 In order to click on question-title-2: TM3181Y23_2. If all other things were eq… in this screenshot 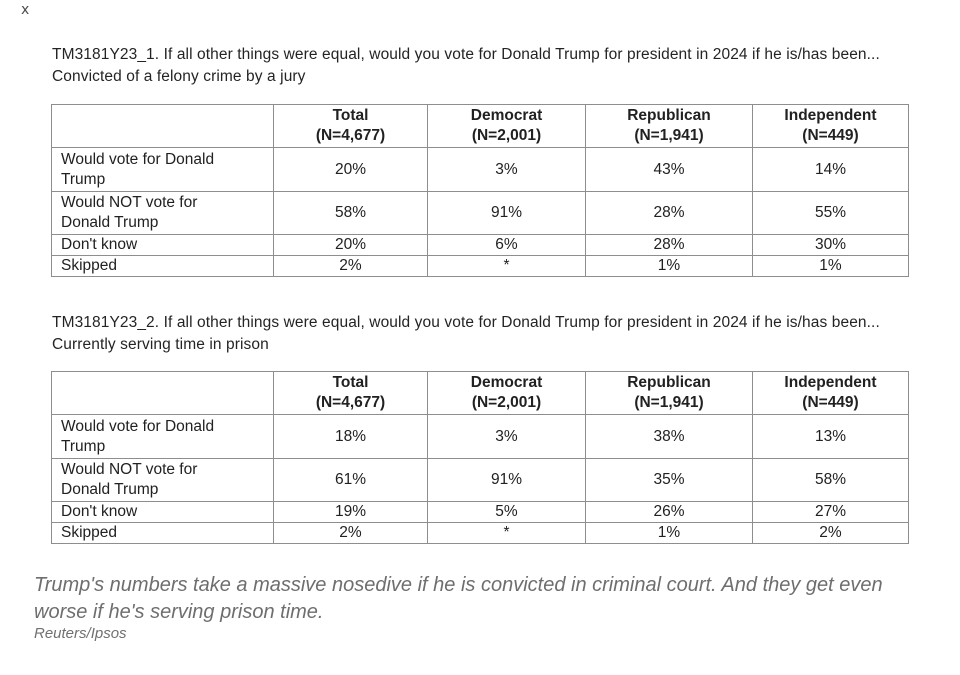, I will do `click(466, 333)`.